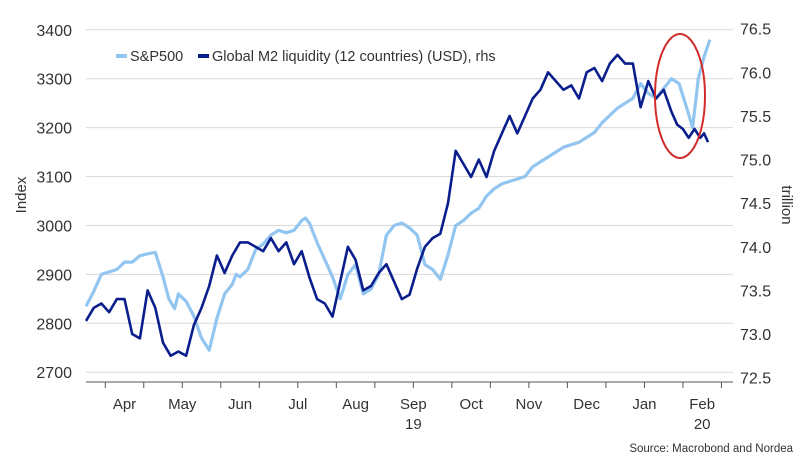 The height and width of the screenshot is (467, 806). Describe the element at coordinates (240, 404) in the screenshot. I see `x-tick-label: Jun` at that location.